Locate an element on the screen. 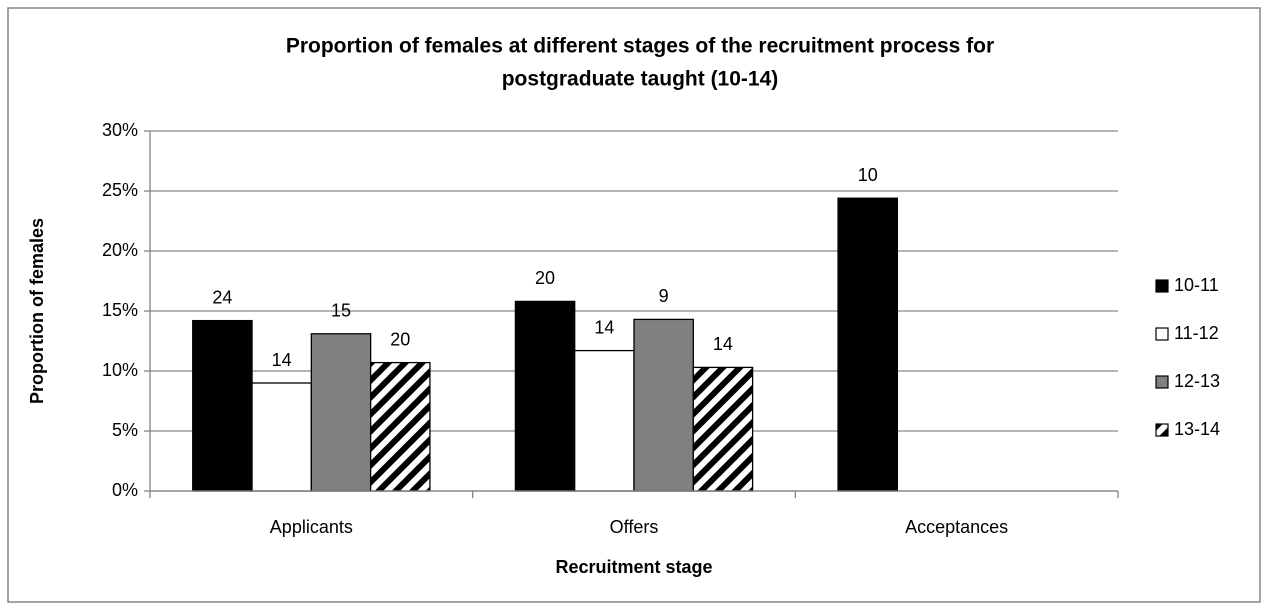  legend-label: 11-12 is located at coordinates (1196, 333).